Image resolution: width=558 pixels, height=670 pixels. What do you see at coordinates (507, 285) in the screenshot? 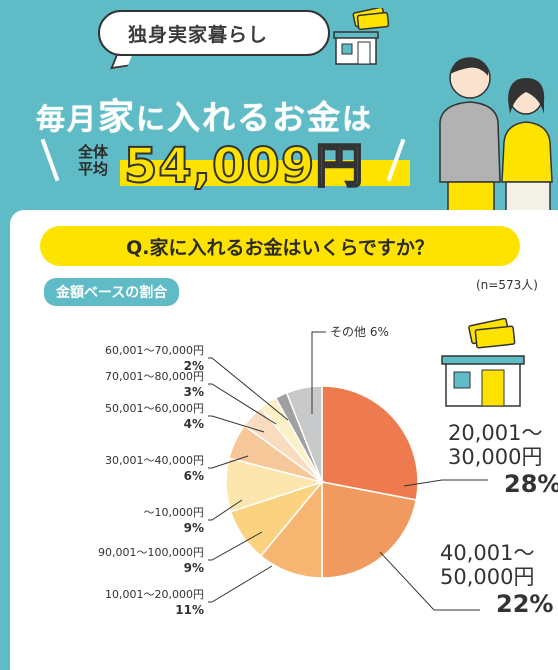
I see `sample-size: (n=573人)` at bounding box center [507, 285].